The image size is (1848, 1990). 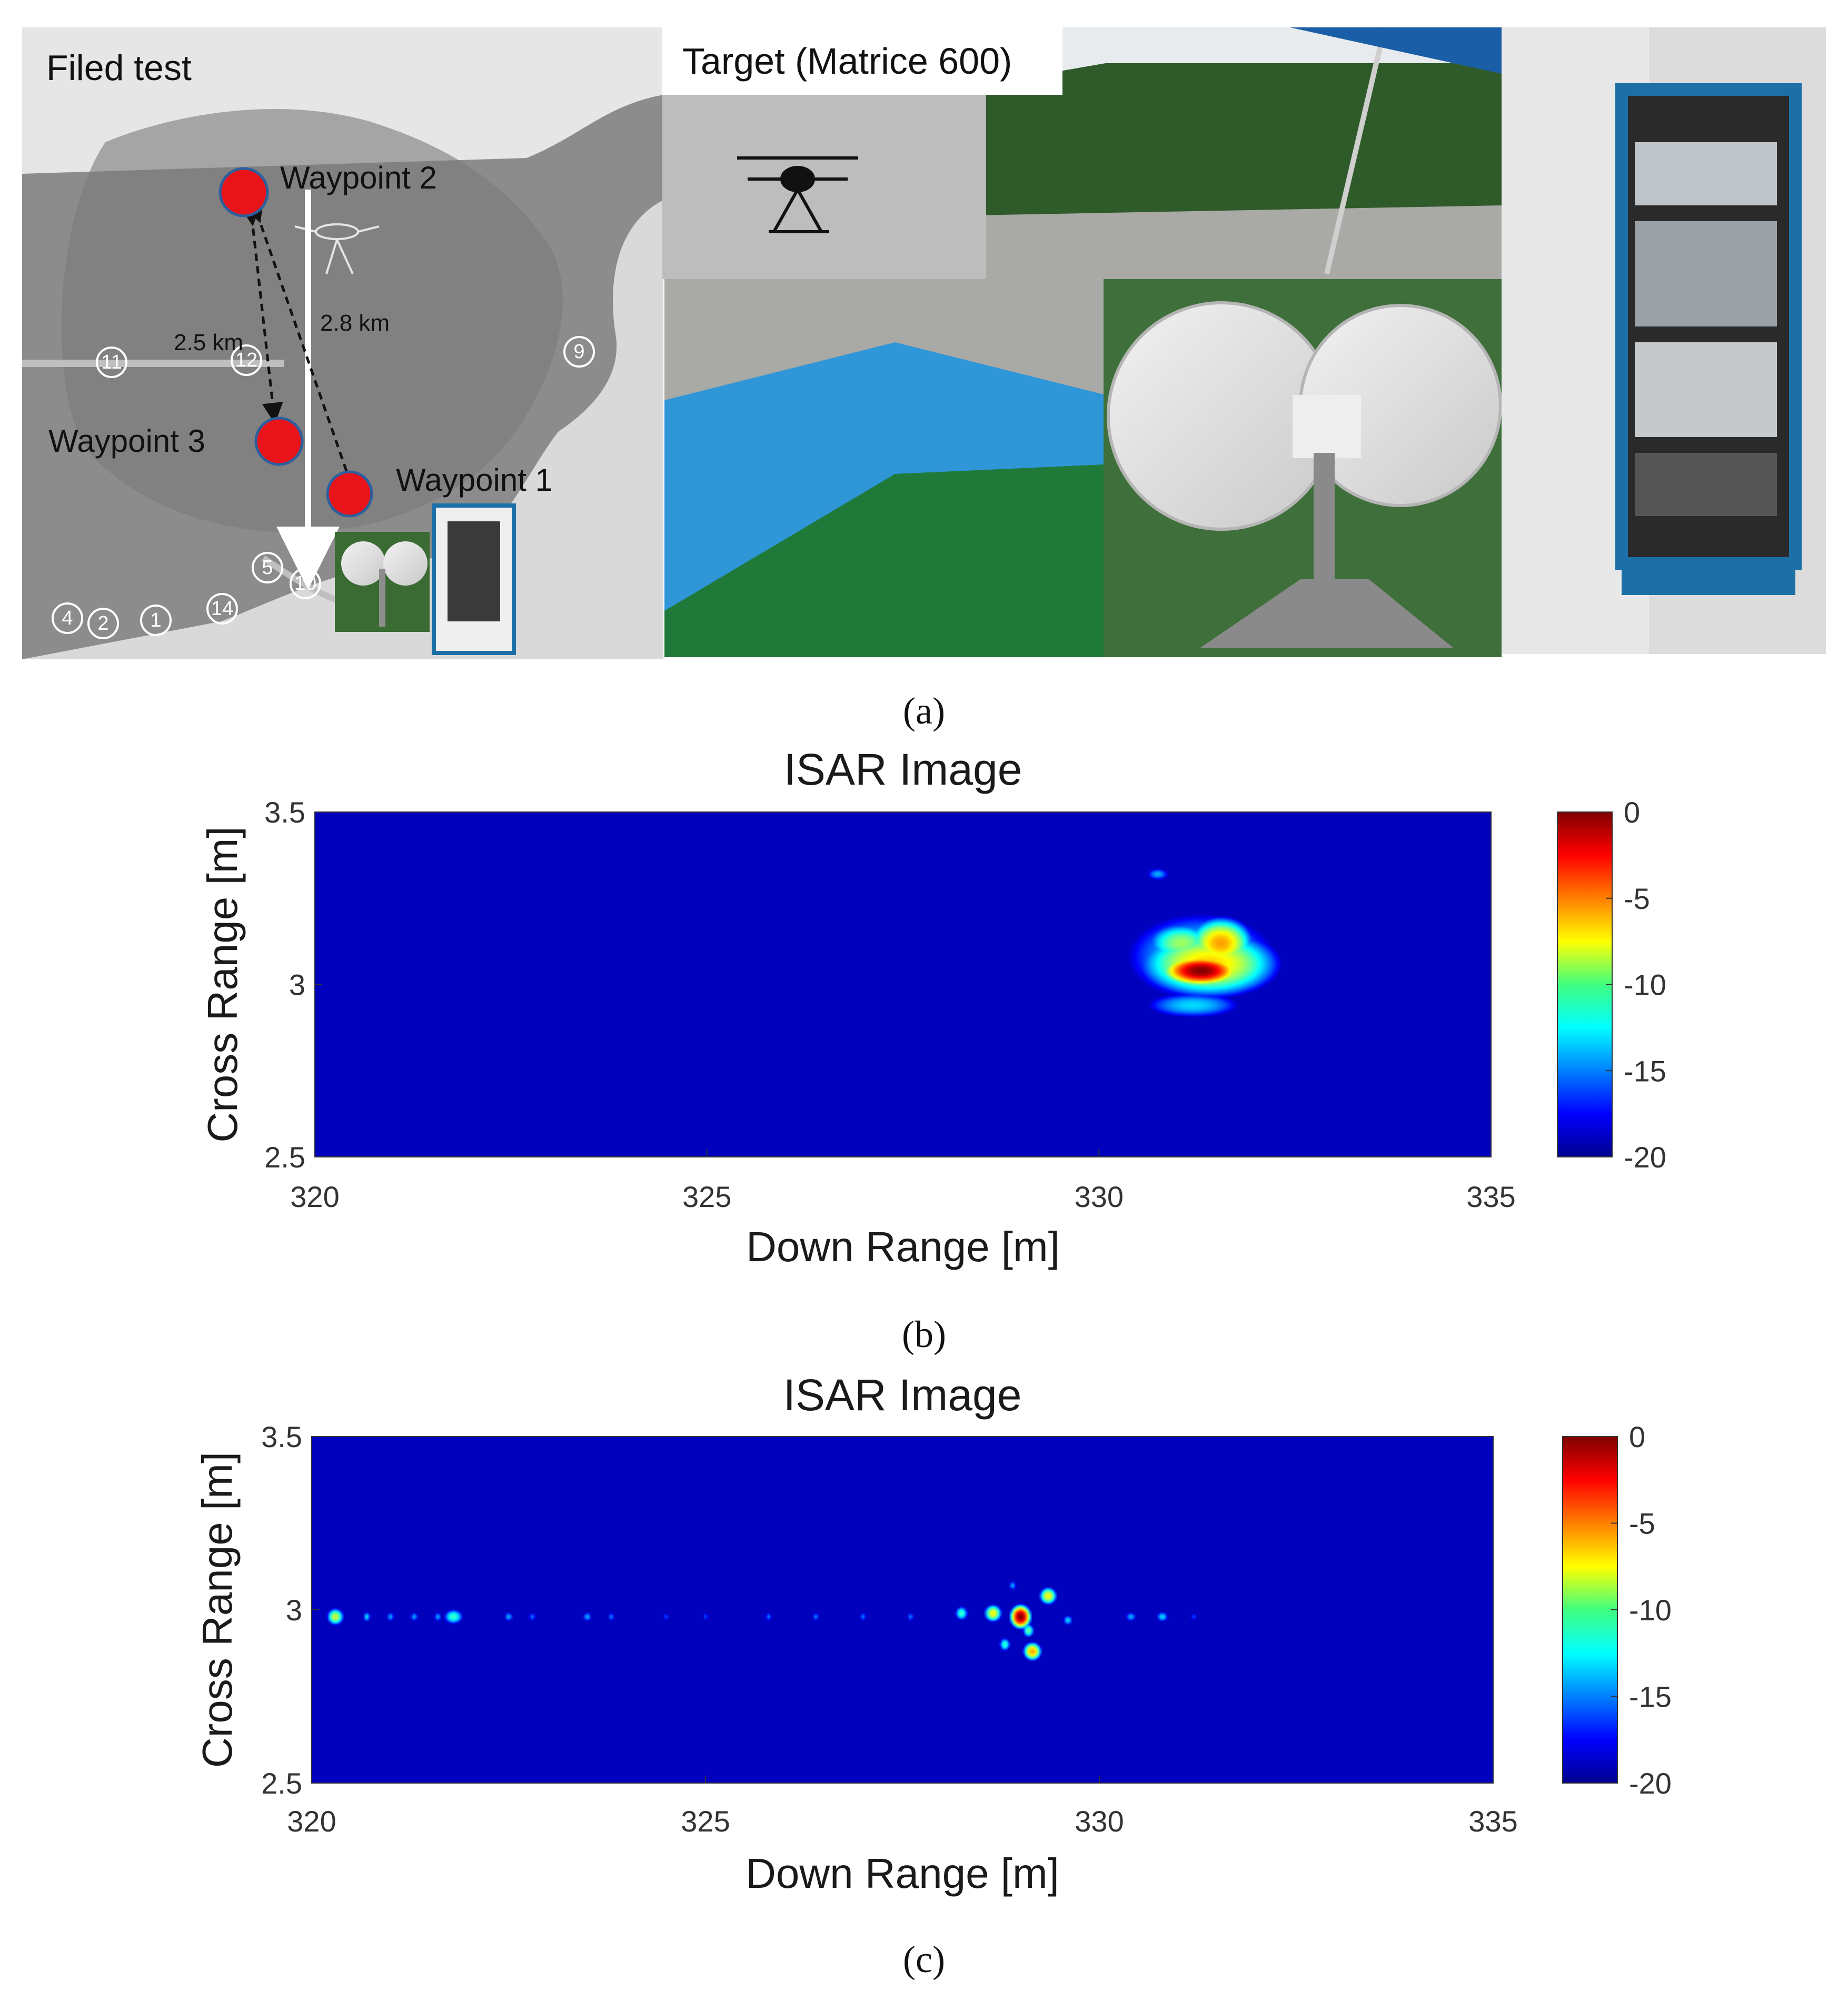 I want to click on map-number-label: 2, so click(x=102, y=623).